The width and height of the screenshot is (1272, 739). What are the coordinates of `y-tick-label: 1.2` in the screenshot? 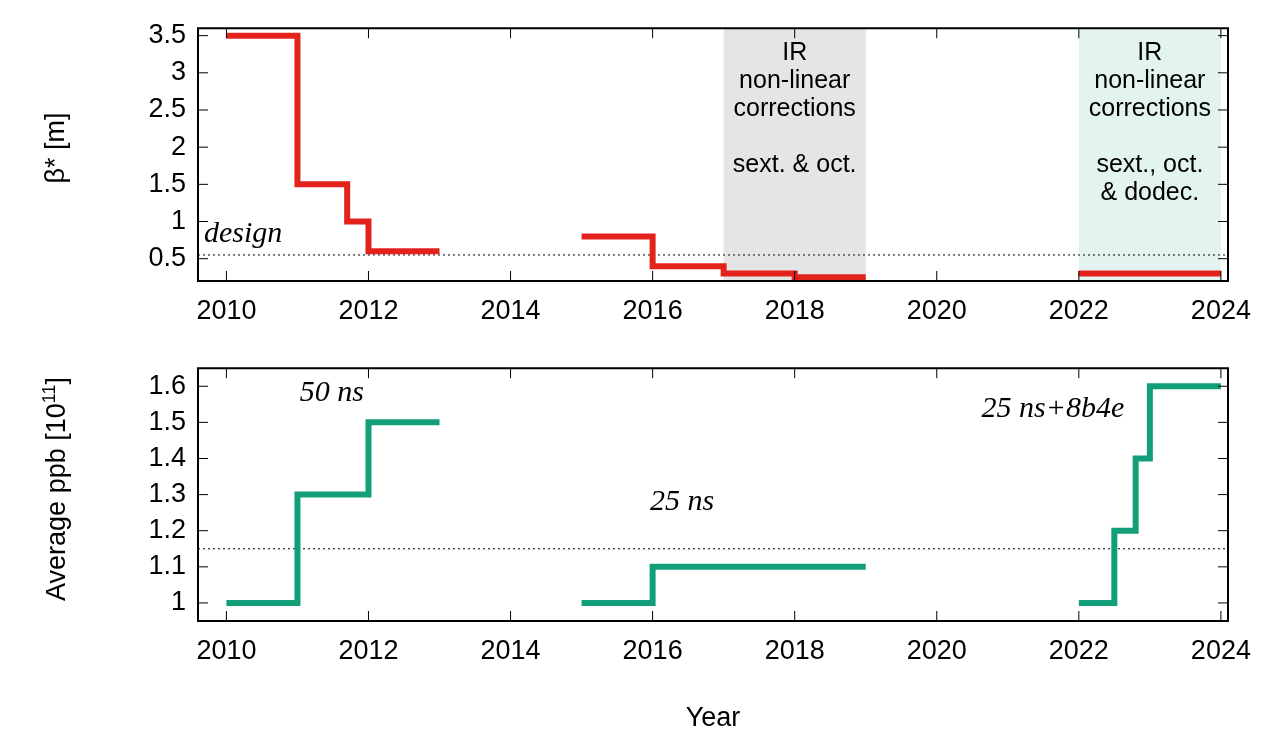 It's located at (167, 529).